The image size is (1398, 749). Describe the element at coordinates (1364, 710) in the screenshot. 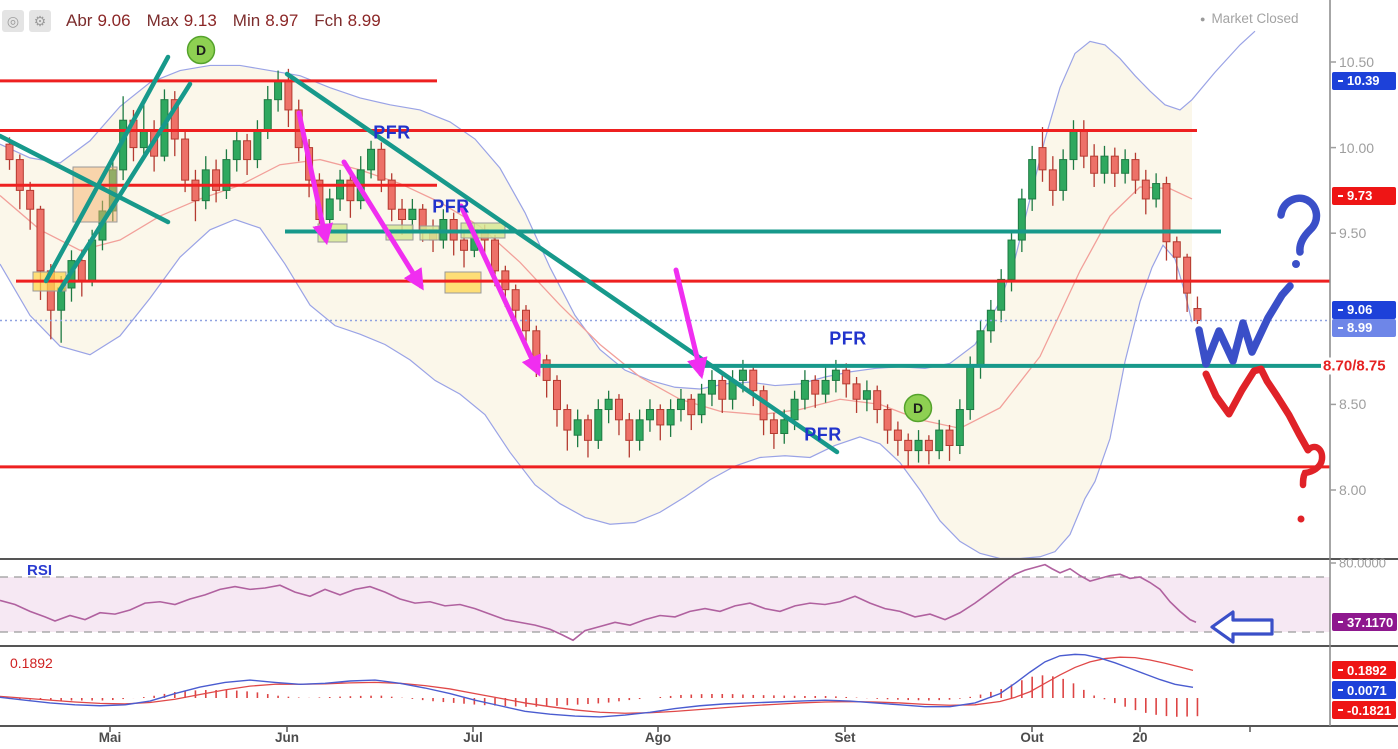

I see `macd-value-badge: -0.1821` at that location.